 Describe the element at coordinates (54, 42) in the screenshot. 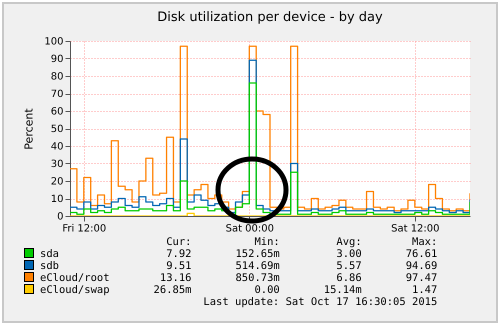

I see `y-tick-label: 100` at that location.